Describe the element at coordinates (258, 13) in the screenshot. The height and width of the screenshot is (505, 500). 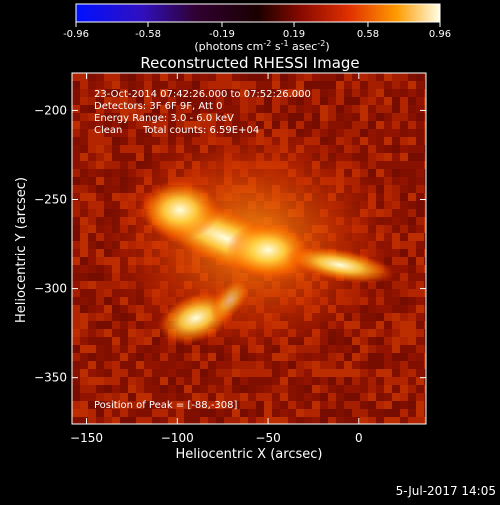
I see `colorbar-gradient` at that location.